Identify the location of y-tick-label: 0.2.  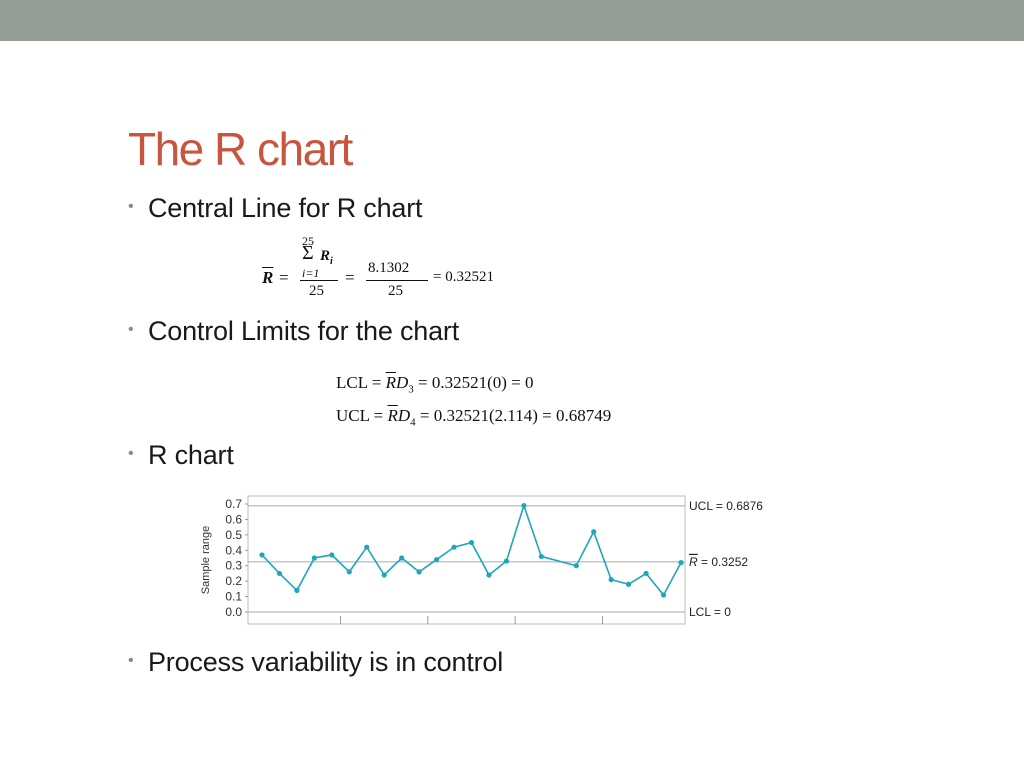
(233, 581).